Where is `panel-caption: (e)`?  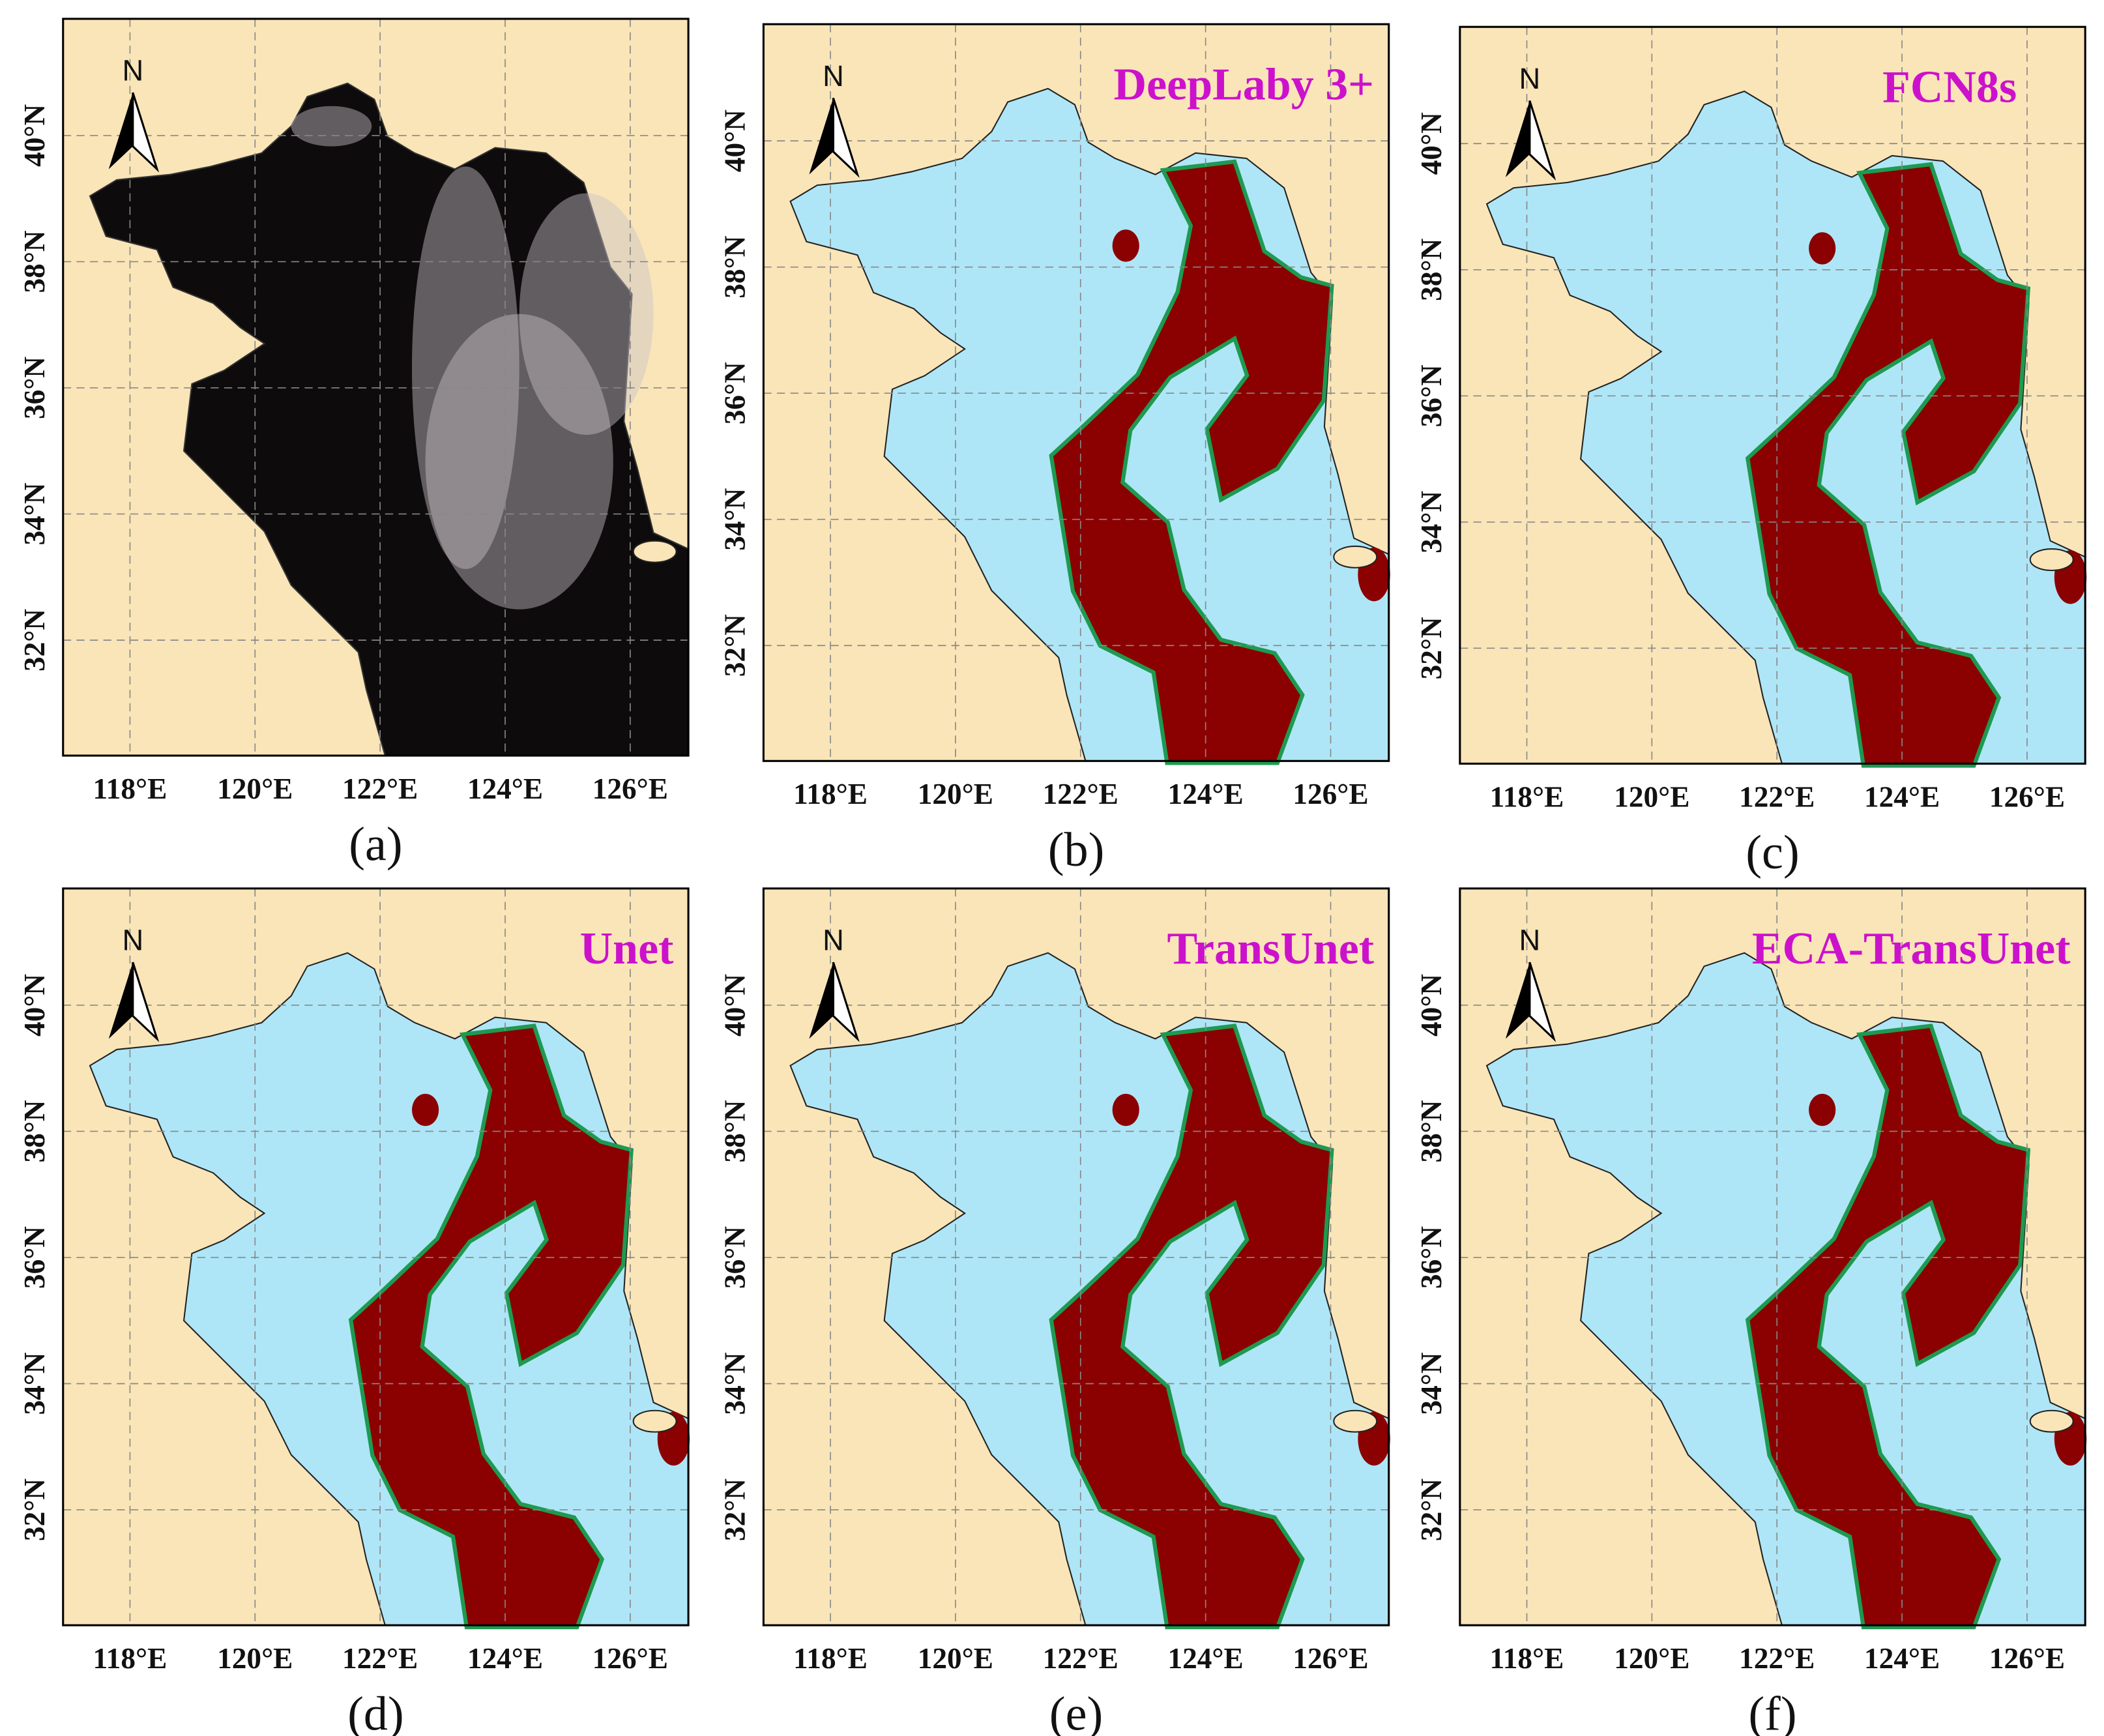 panel-caption: (e) is located at coordinates (1076, 1712).